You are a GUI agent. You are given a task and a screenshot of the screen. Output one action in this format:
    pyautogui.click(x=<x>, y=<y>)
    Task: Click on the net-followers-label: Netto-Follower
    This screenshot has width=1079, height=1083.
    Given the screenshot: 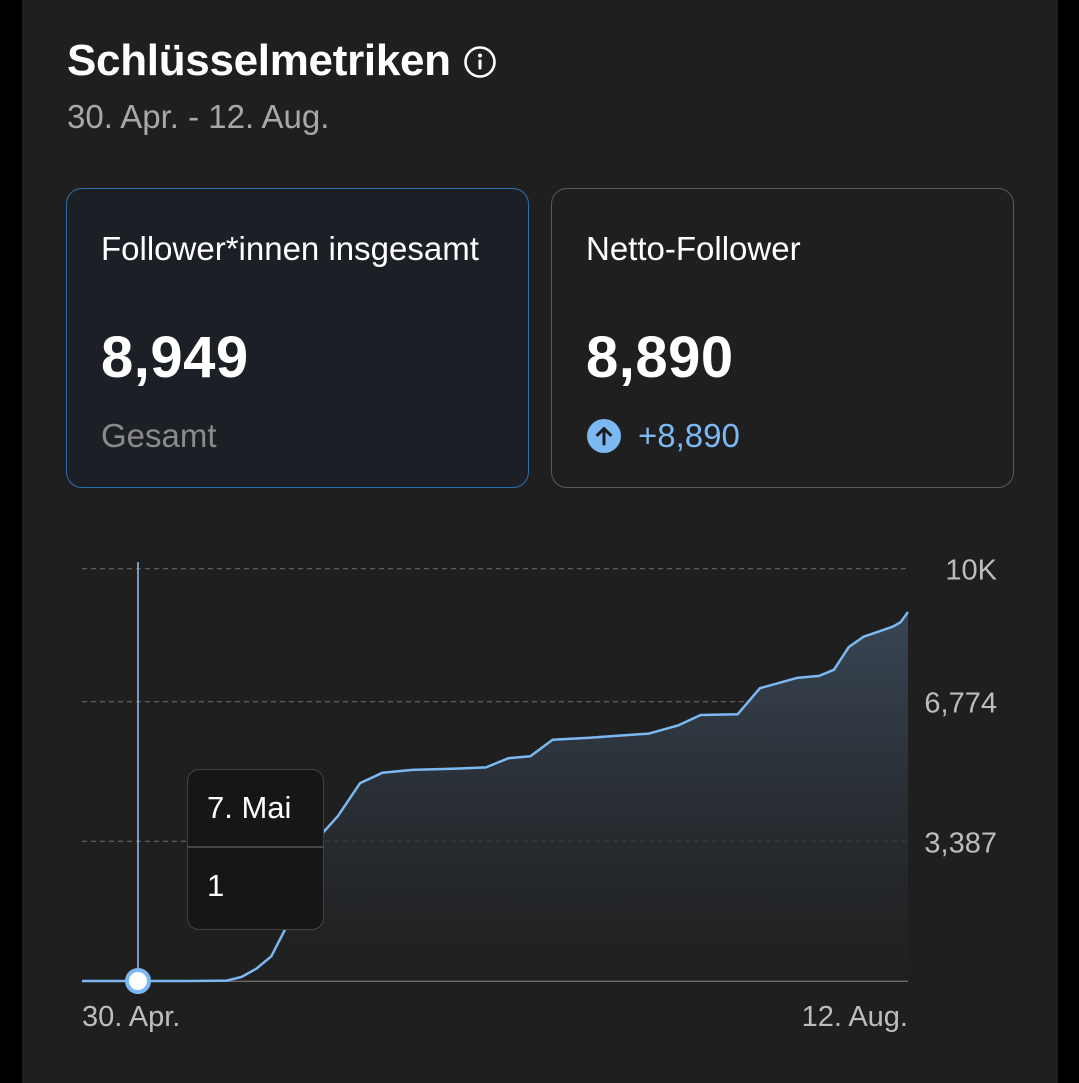 What is the action you would take?
    pyautogui.click(x=693, y=248)
    